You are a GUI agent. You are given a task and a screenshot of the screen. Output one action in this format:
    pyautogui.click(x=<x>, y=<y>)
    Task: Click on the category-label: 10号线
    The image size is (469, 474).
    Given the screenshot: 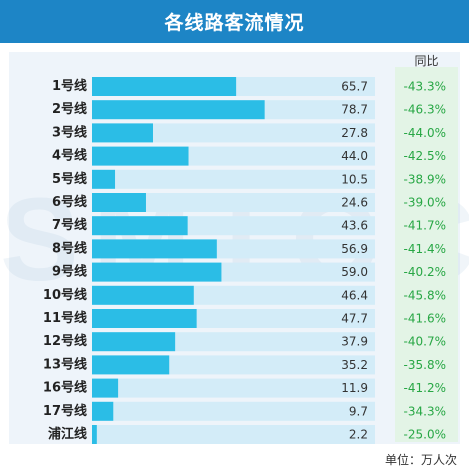 What is the action you would take?
    pyautogui.click(x=65, y=295)
    